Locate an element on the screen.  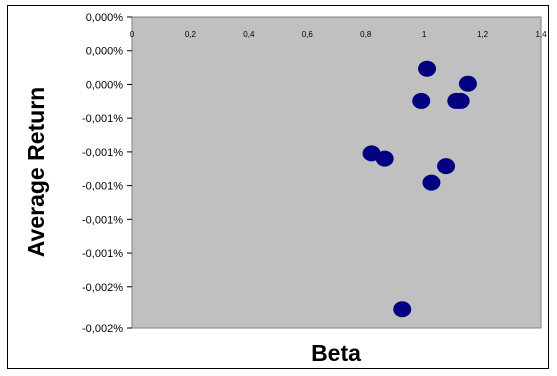
x-tick-label: 0,4 is located at coordinates (249, 34).